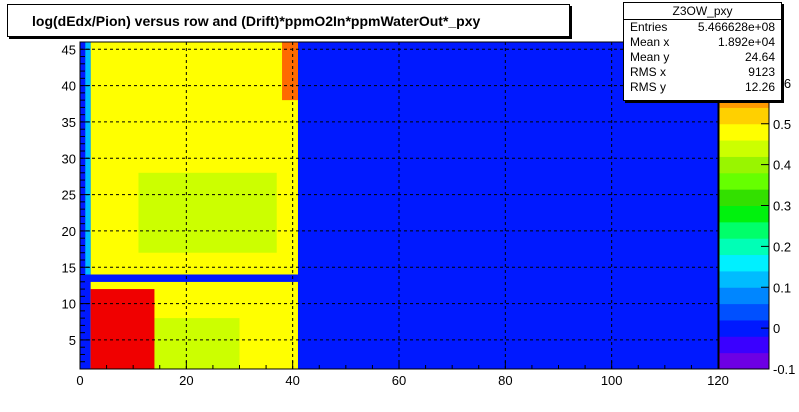 Image resolution: width=799 pixels, height=412 pixels. I want to click on heatmap-cell-lower-inner, so click(189, 343).